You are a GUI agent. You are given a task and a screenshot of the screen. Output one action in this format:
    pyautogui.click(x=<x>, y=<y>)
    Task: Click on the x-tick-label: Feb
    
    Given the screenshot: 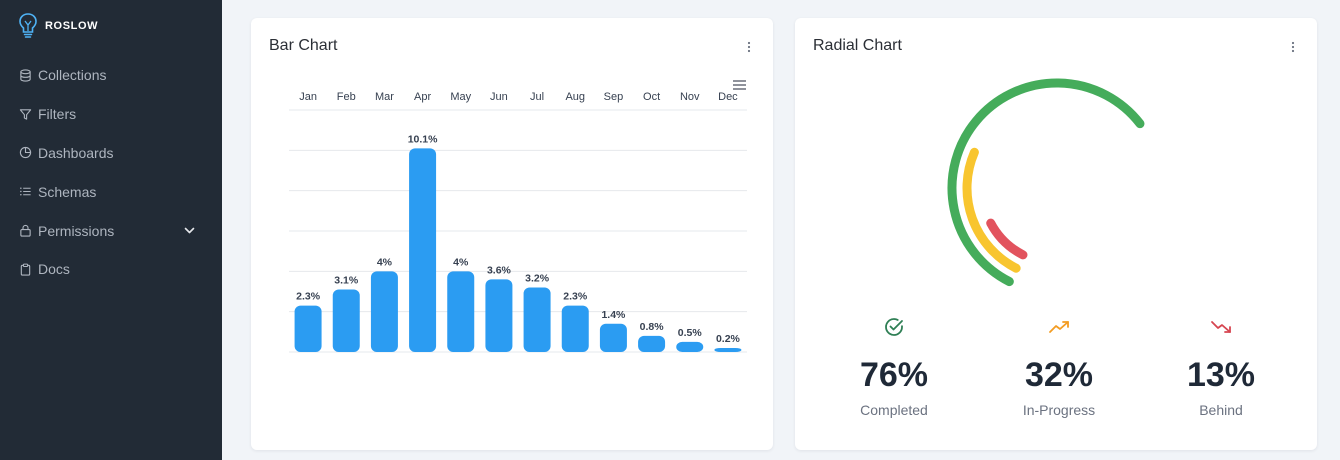 What is the action you would take?
    pyautogui.click(x=346, y=97)
    